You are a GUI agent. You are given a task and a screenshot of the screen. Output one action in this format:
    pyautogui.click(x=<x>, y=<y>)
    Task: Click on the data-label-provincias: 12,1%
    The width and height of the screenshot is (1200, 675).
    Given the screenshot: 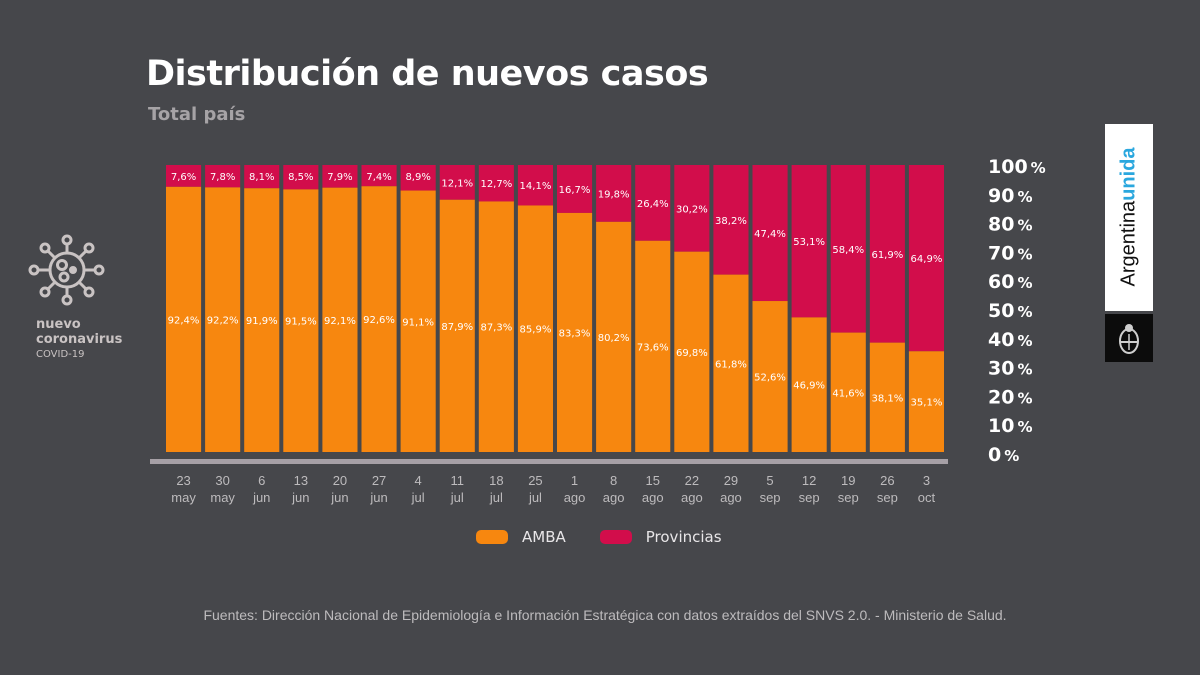 What is the action you would take?
    pyautogui.click(x=457, y=183)
    